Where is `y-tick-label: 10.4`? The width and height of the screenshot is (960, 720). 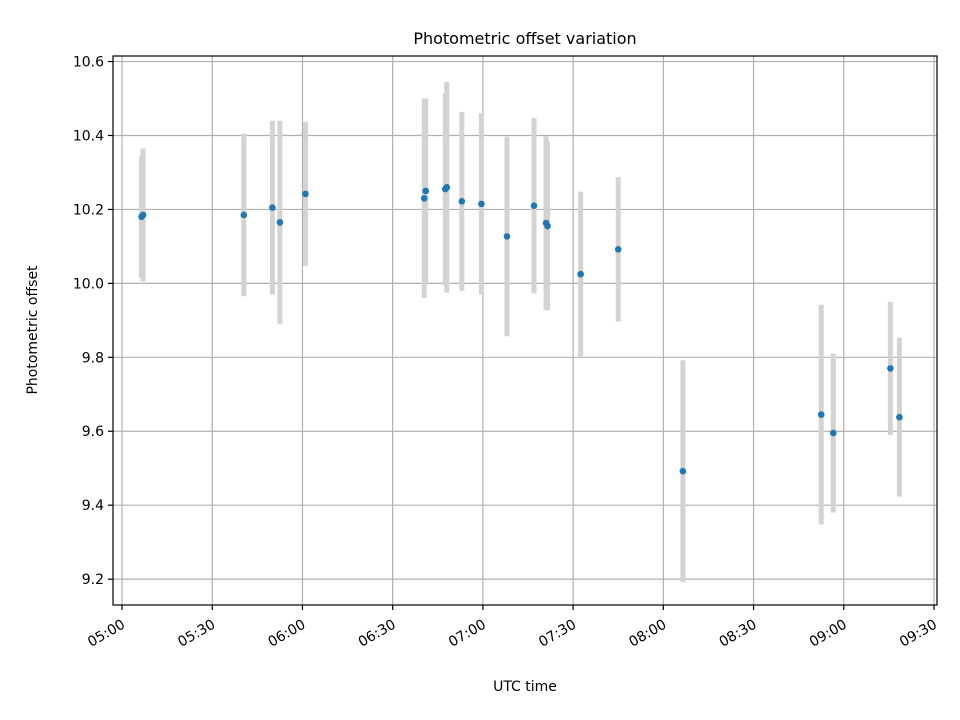
y-tick-label: 10.4 is located at coordinates (88, 136).